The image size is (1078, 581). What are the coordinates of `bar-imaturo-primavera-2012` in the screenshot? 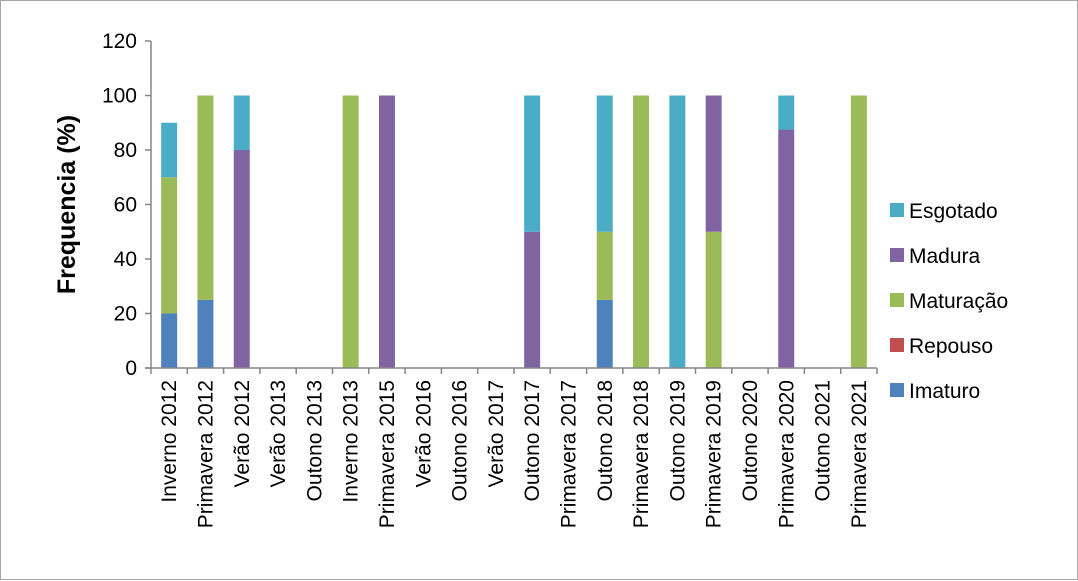 It's located at (205, 333).